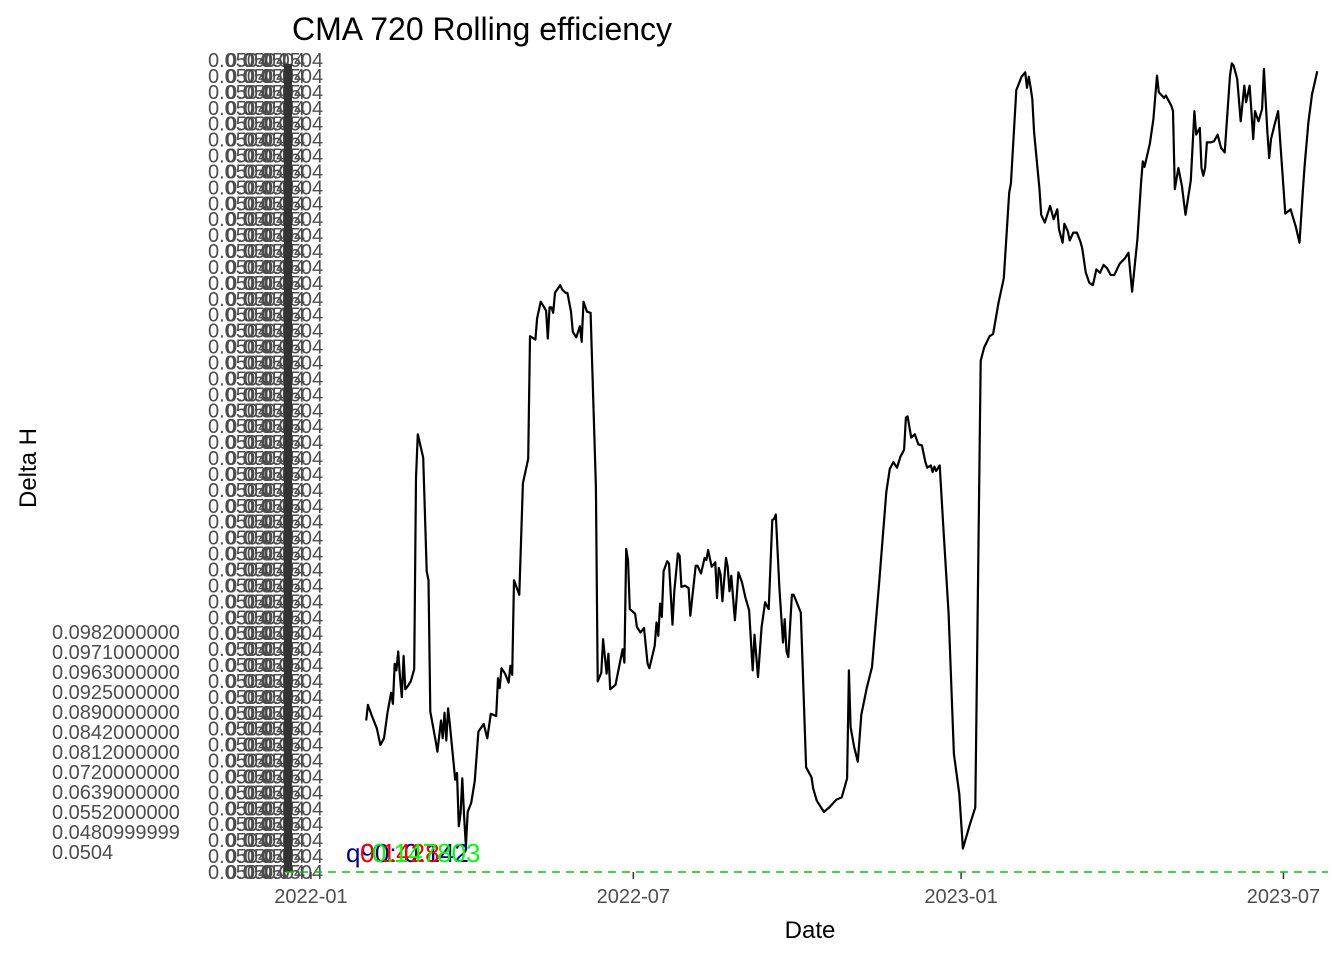 This screenshot has height=960, width=1344. Describe the element at coordinates (310, 897) in the screenshot. I see `x-tick-label: 2022-01` at that location.